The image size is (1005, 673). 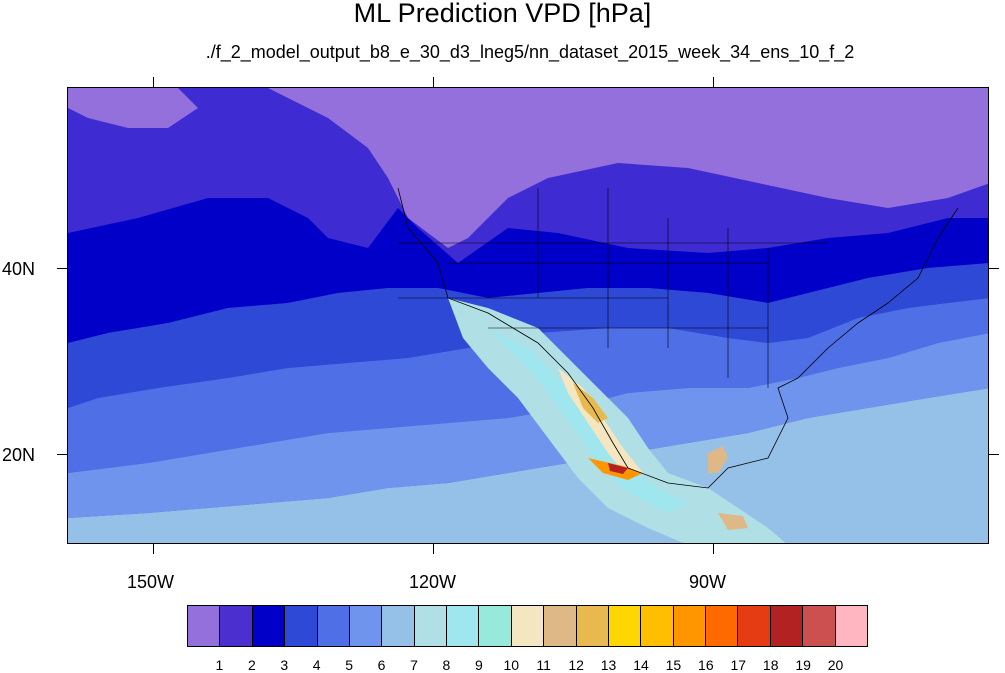 What do you see at coordinates (718, 459) in the screenshot?
I see `vpd-band-12-a` at bounding box center [718, 459].